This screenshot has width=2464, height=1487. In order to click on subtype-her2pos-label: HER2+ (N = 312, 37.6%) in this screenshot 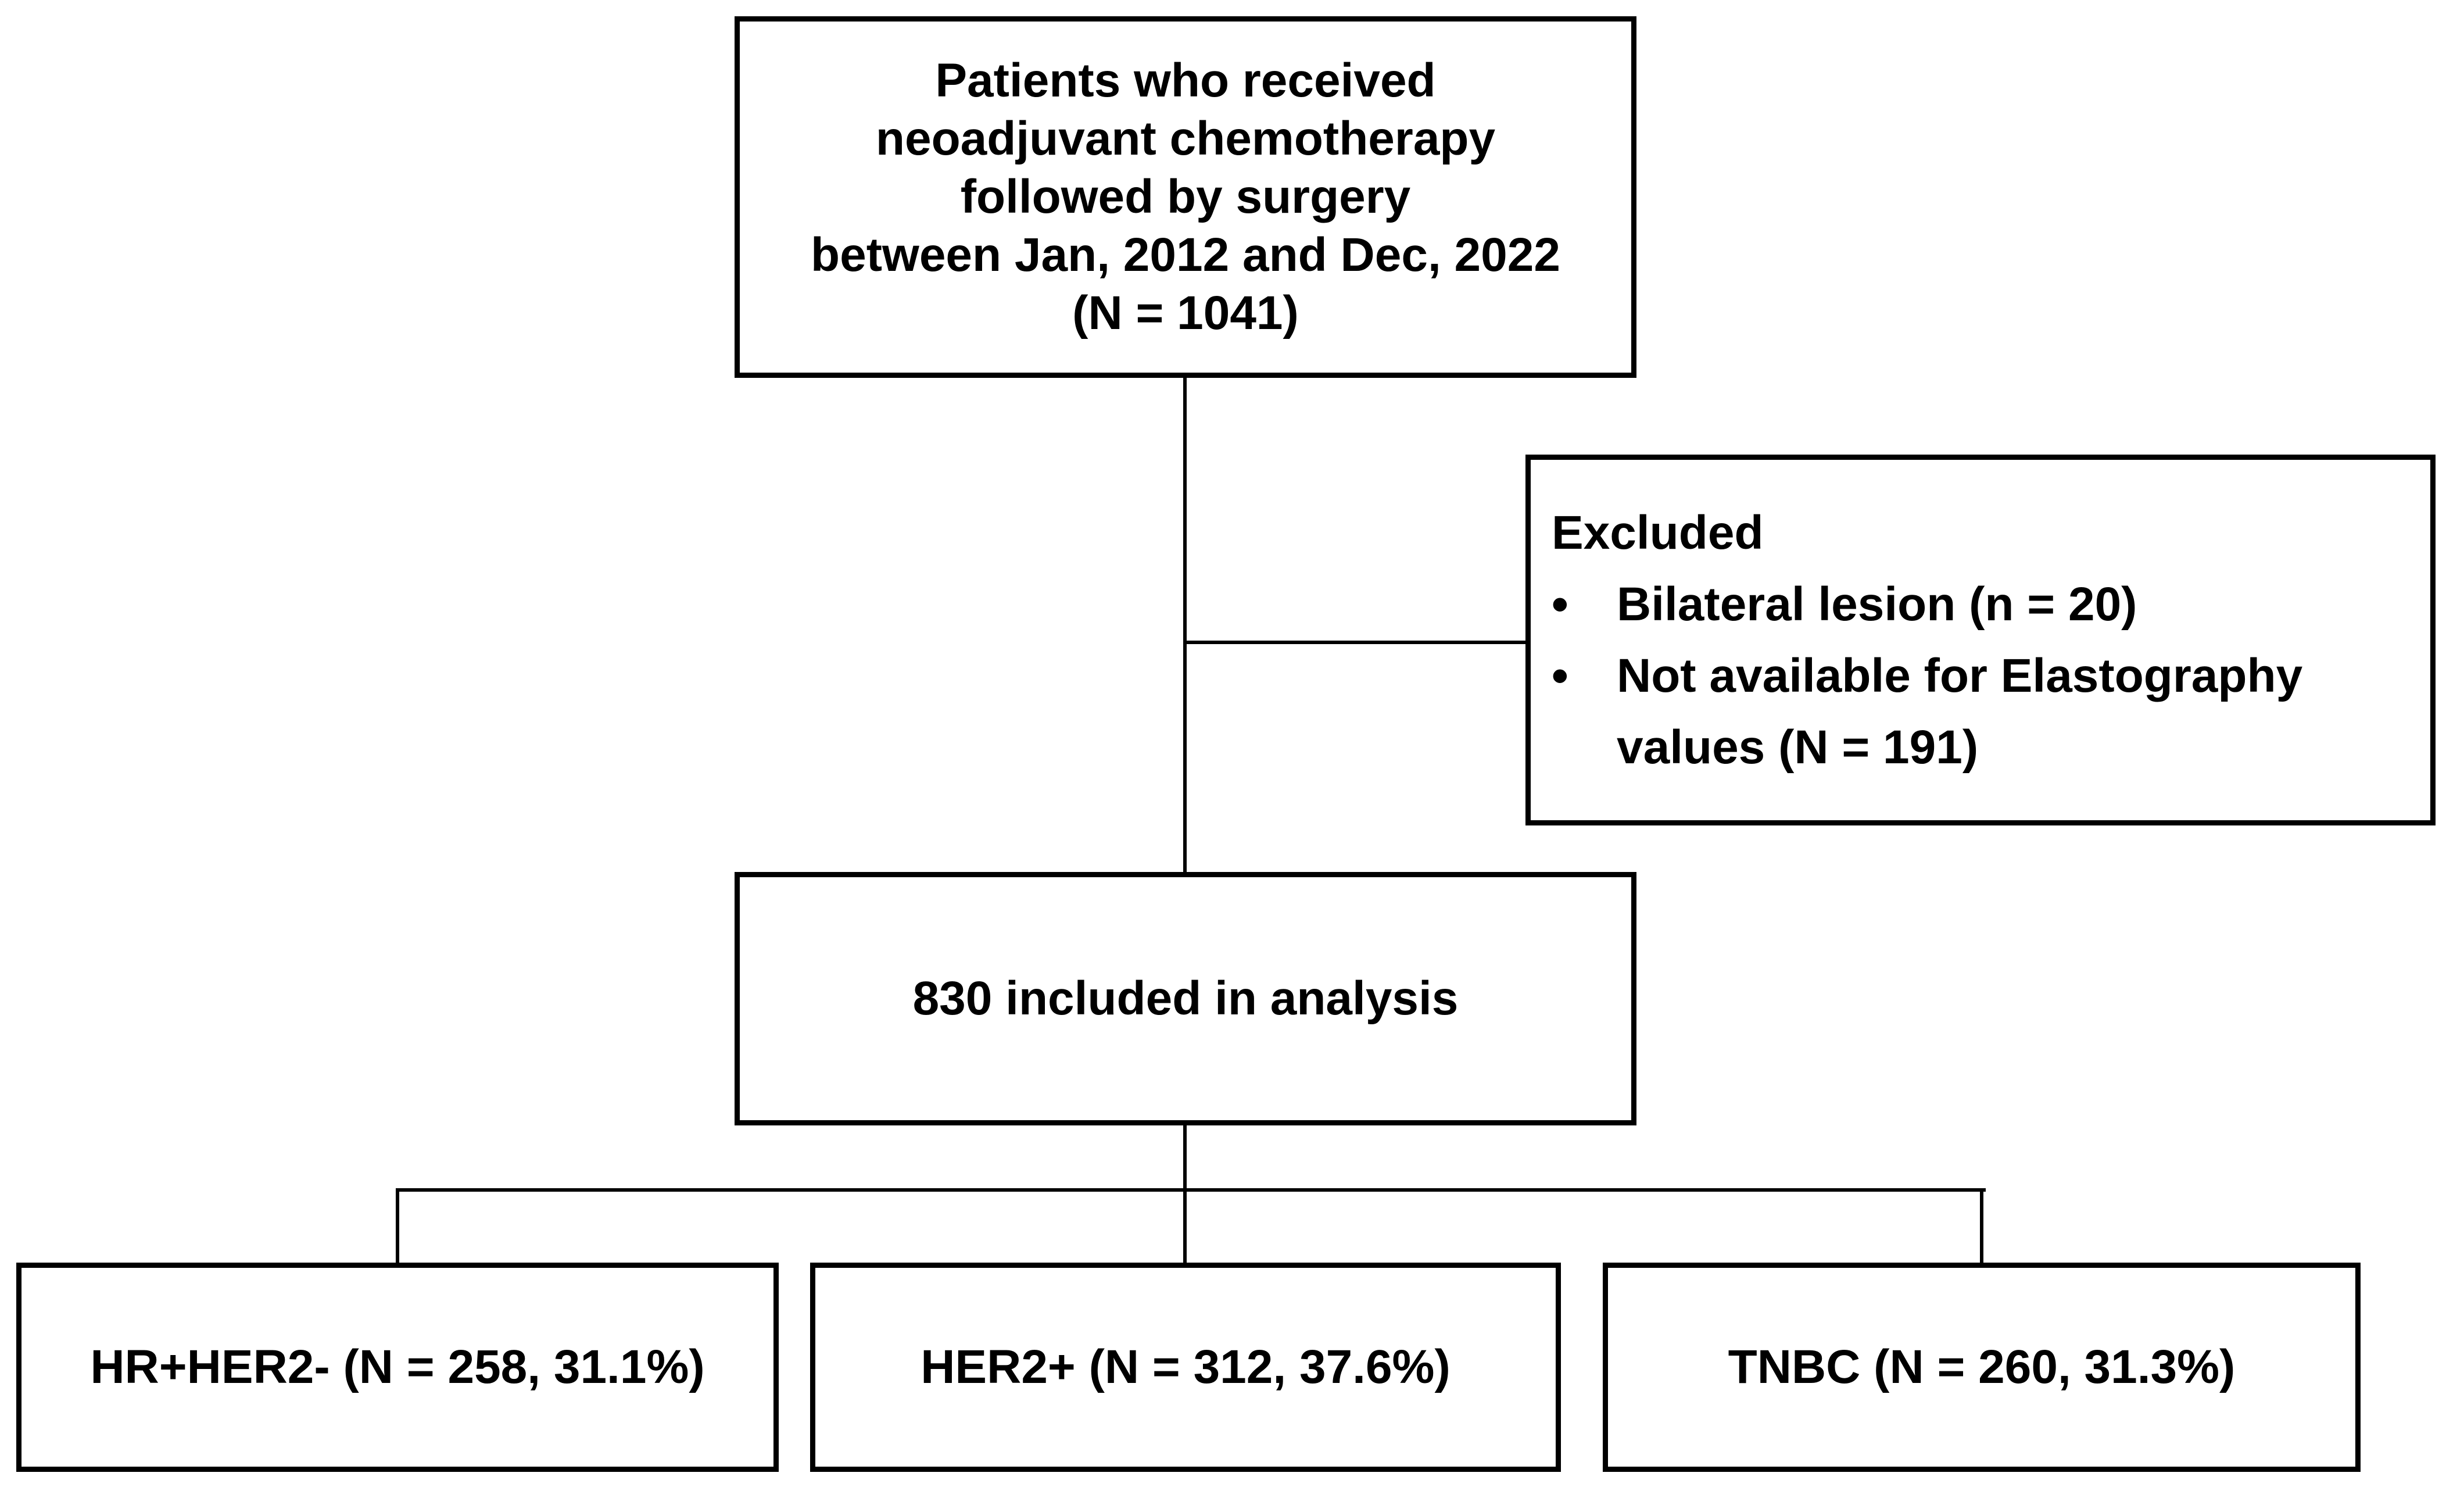, I will do `click(1186, 1367)`.